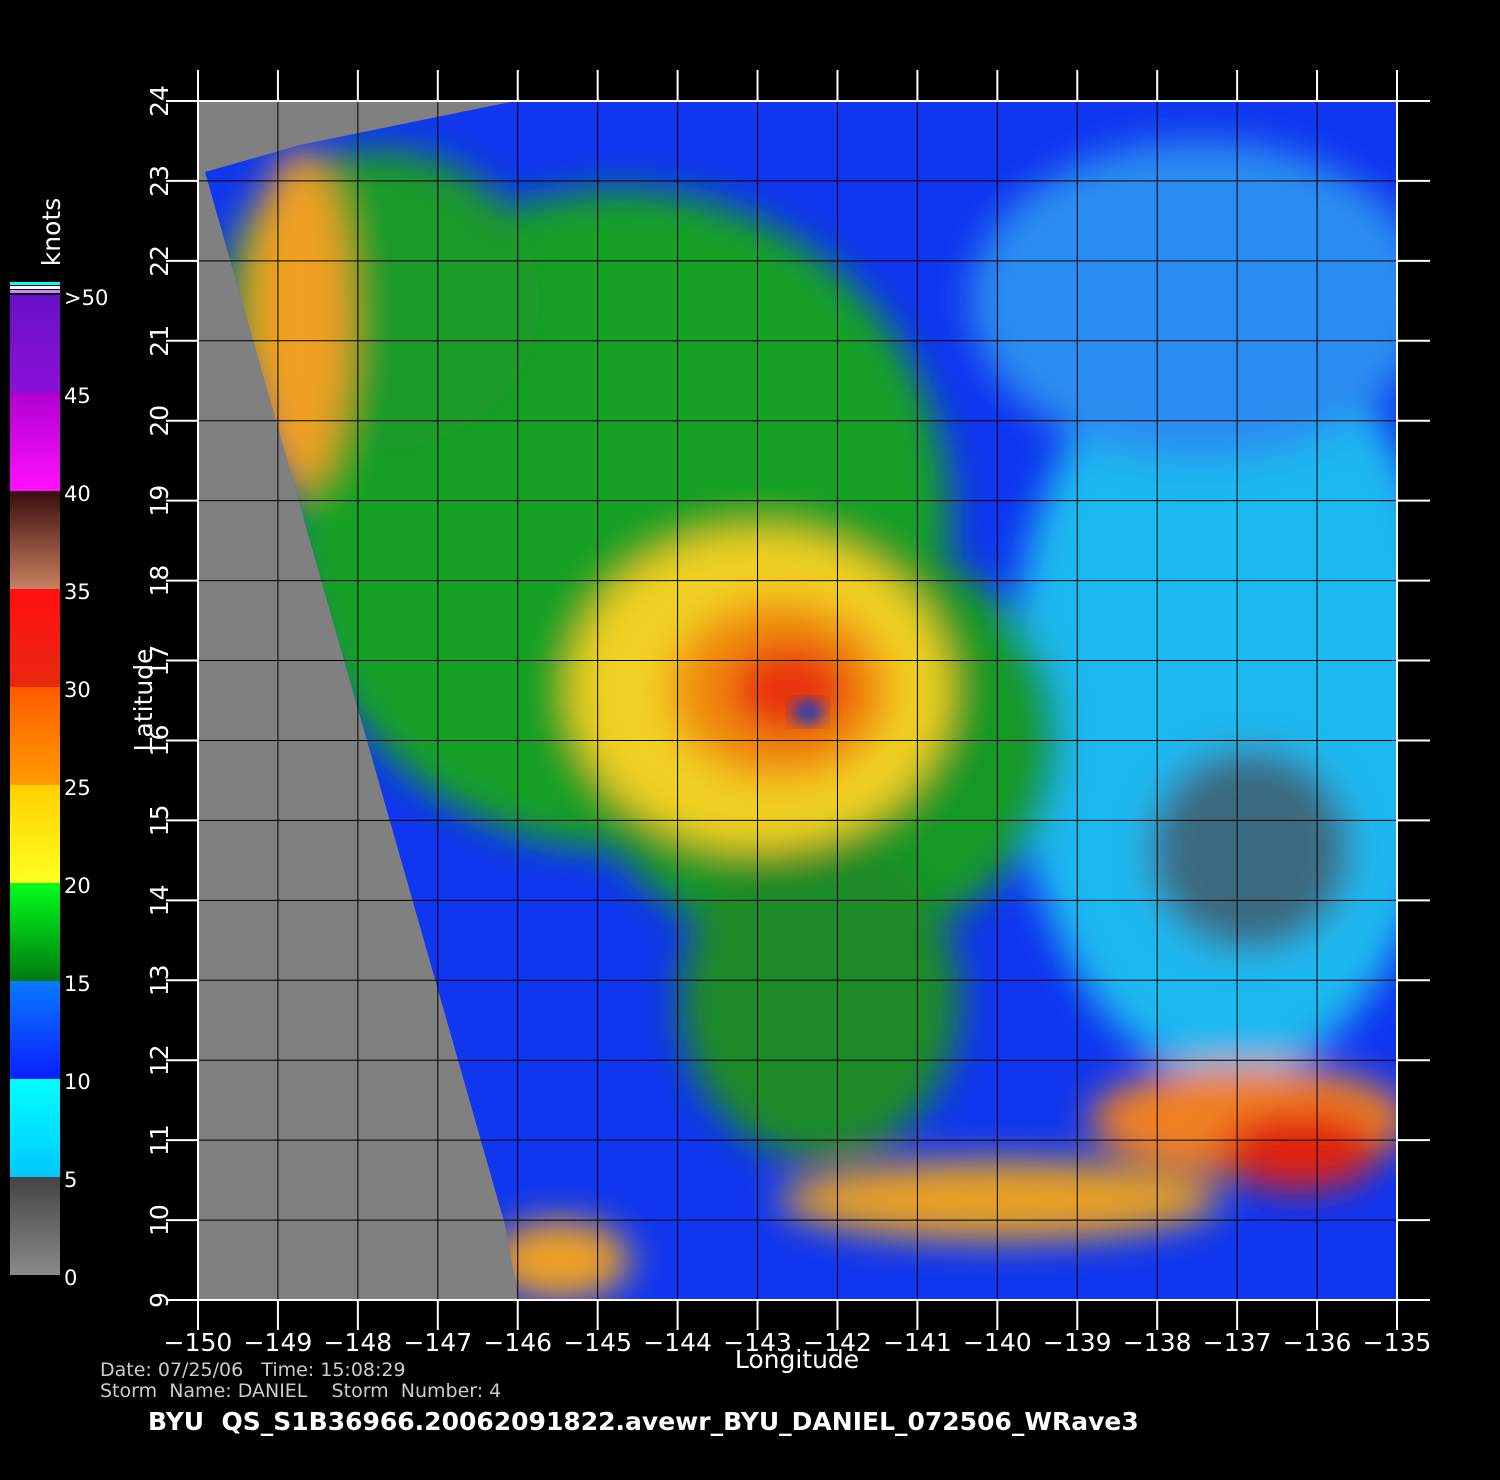 This screenshot has height=1480, width=1500. I want to click on y-tick-label: 9, so click(159, 1300).